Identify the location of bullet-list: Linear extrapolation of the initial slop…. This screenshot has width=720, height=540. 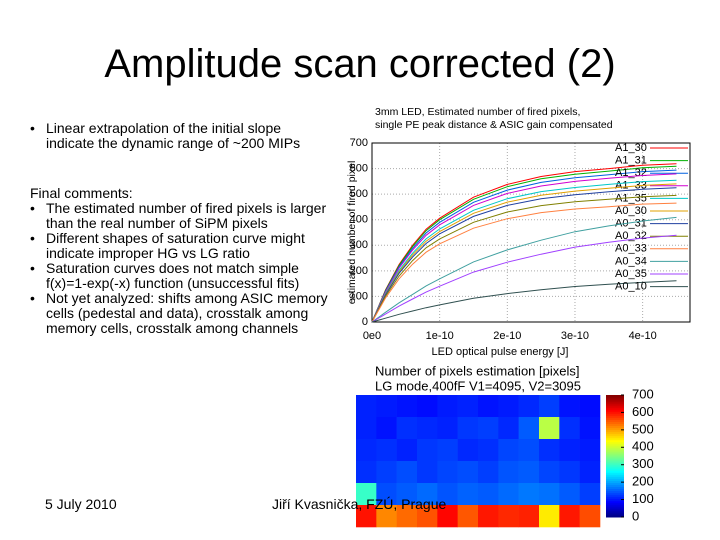
(180, 136).